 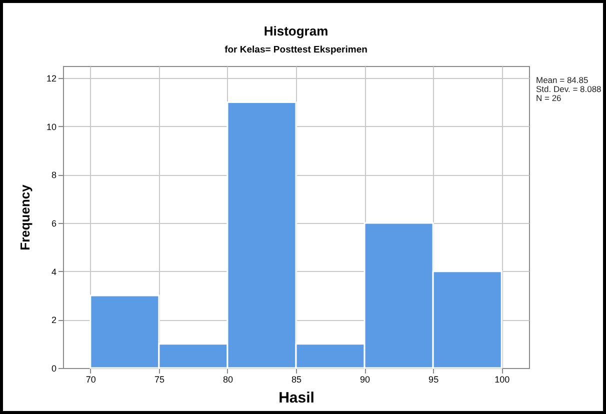 I want to click on y-tick-label: 4, so click(x=53, y=271).